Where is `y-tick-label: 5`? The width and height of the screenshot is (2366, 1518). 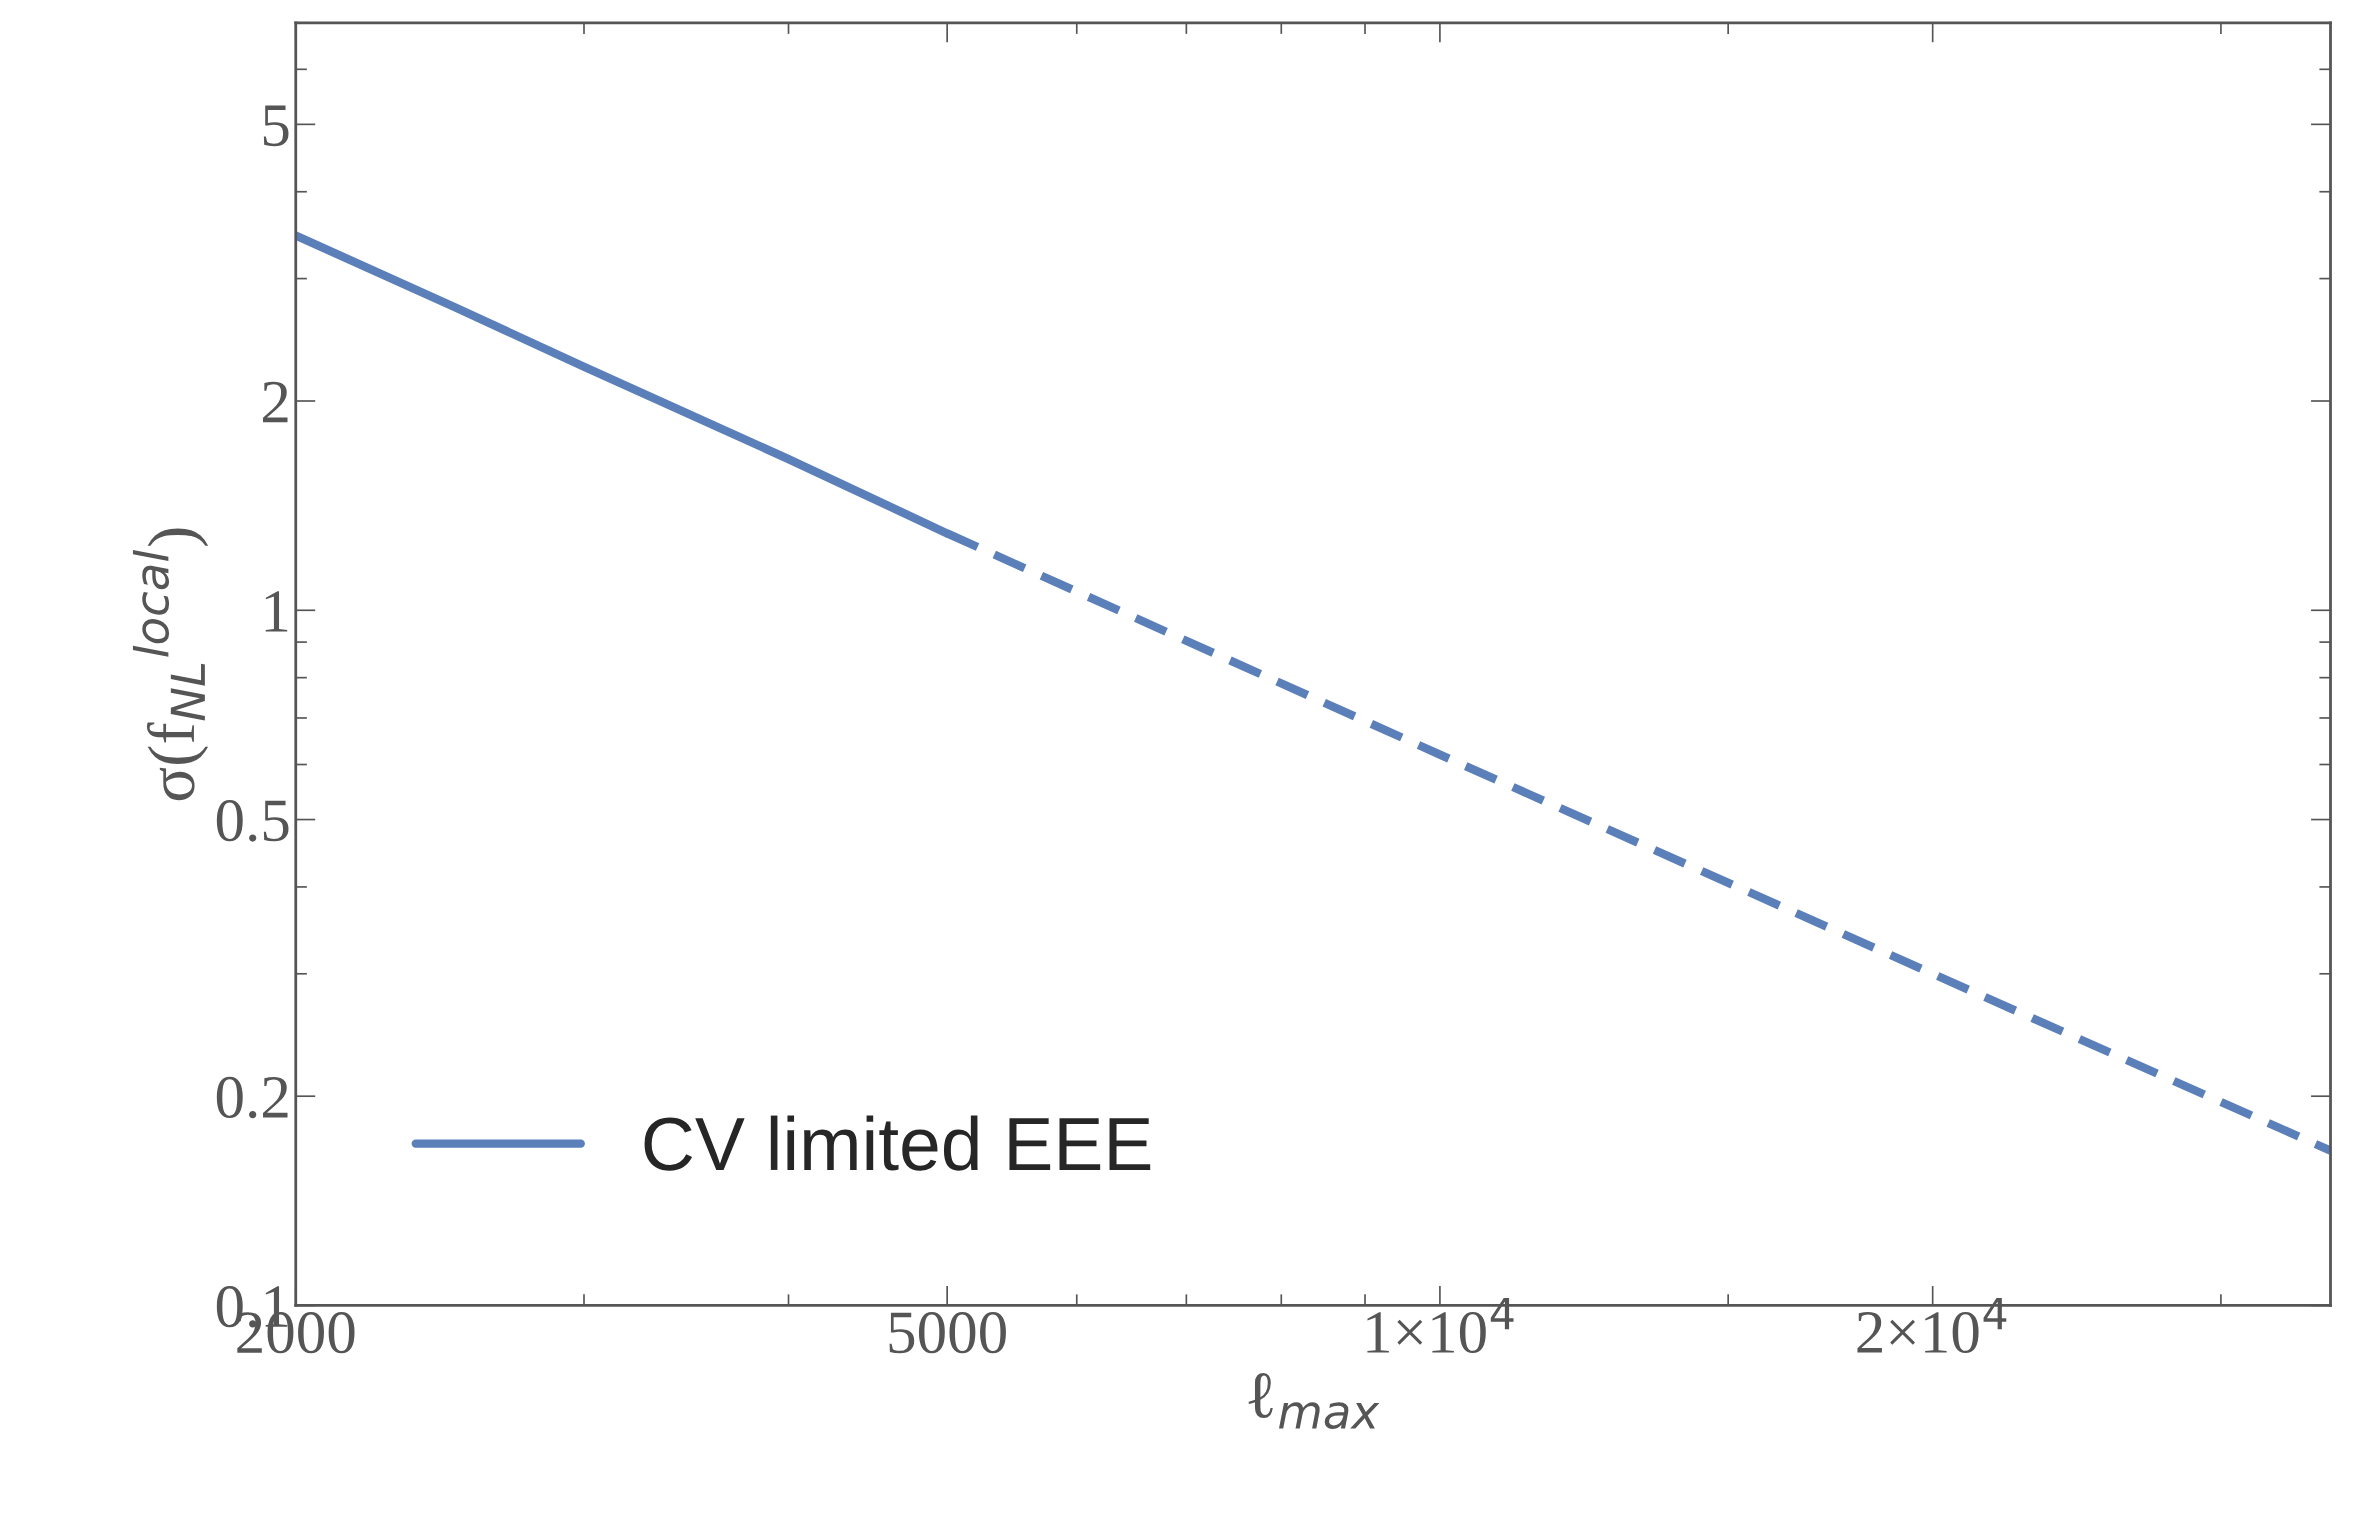 y-tick-label: 5 is located at coordinates (276, 126).